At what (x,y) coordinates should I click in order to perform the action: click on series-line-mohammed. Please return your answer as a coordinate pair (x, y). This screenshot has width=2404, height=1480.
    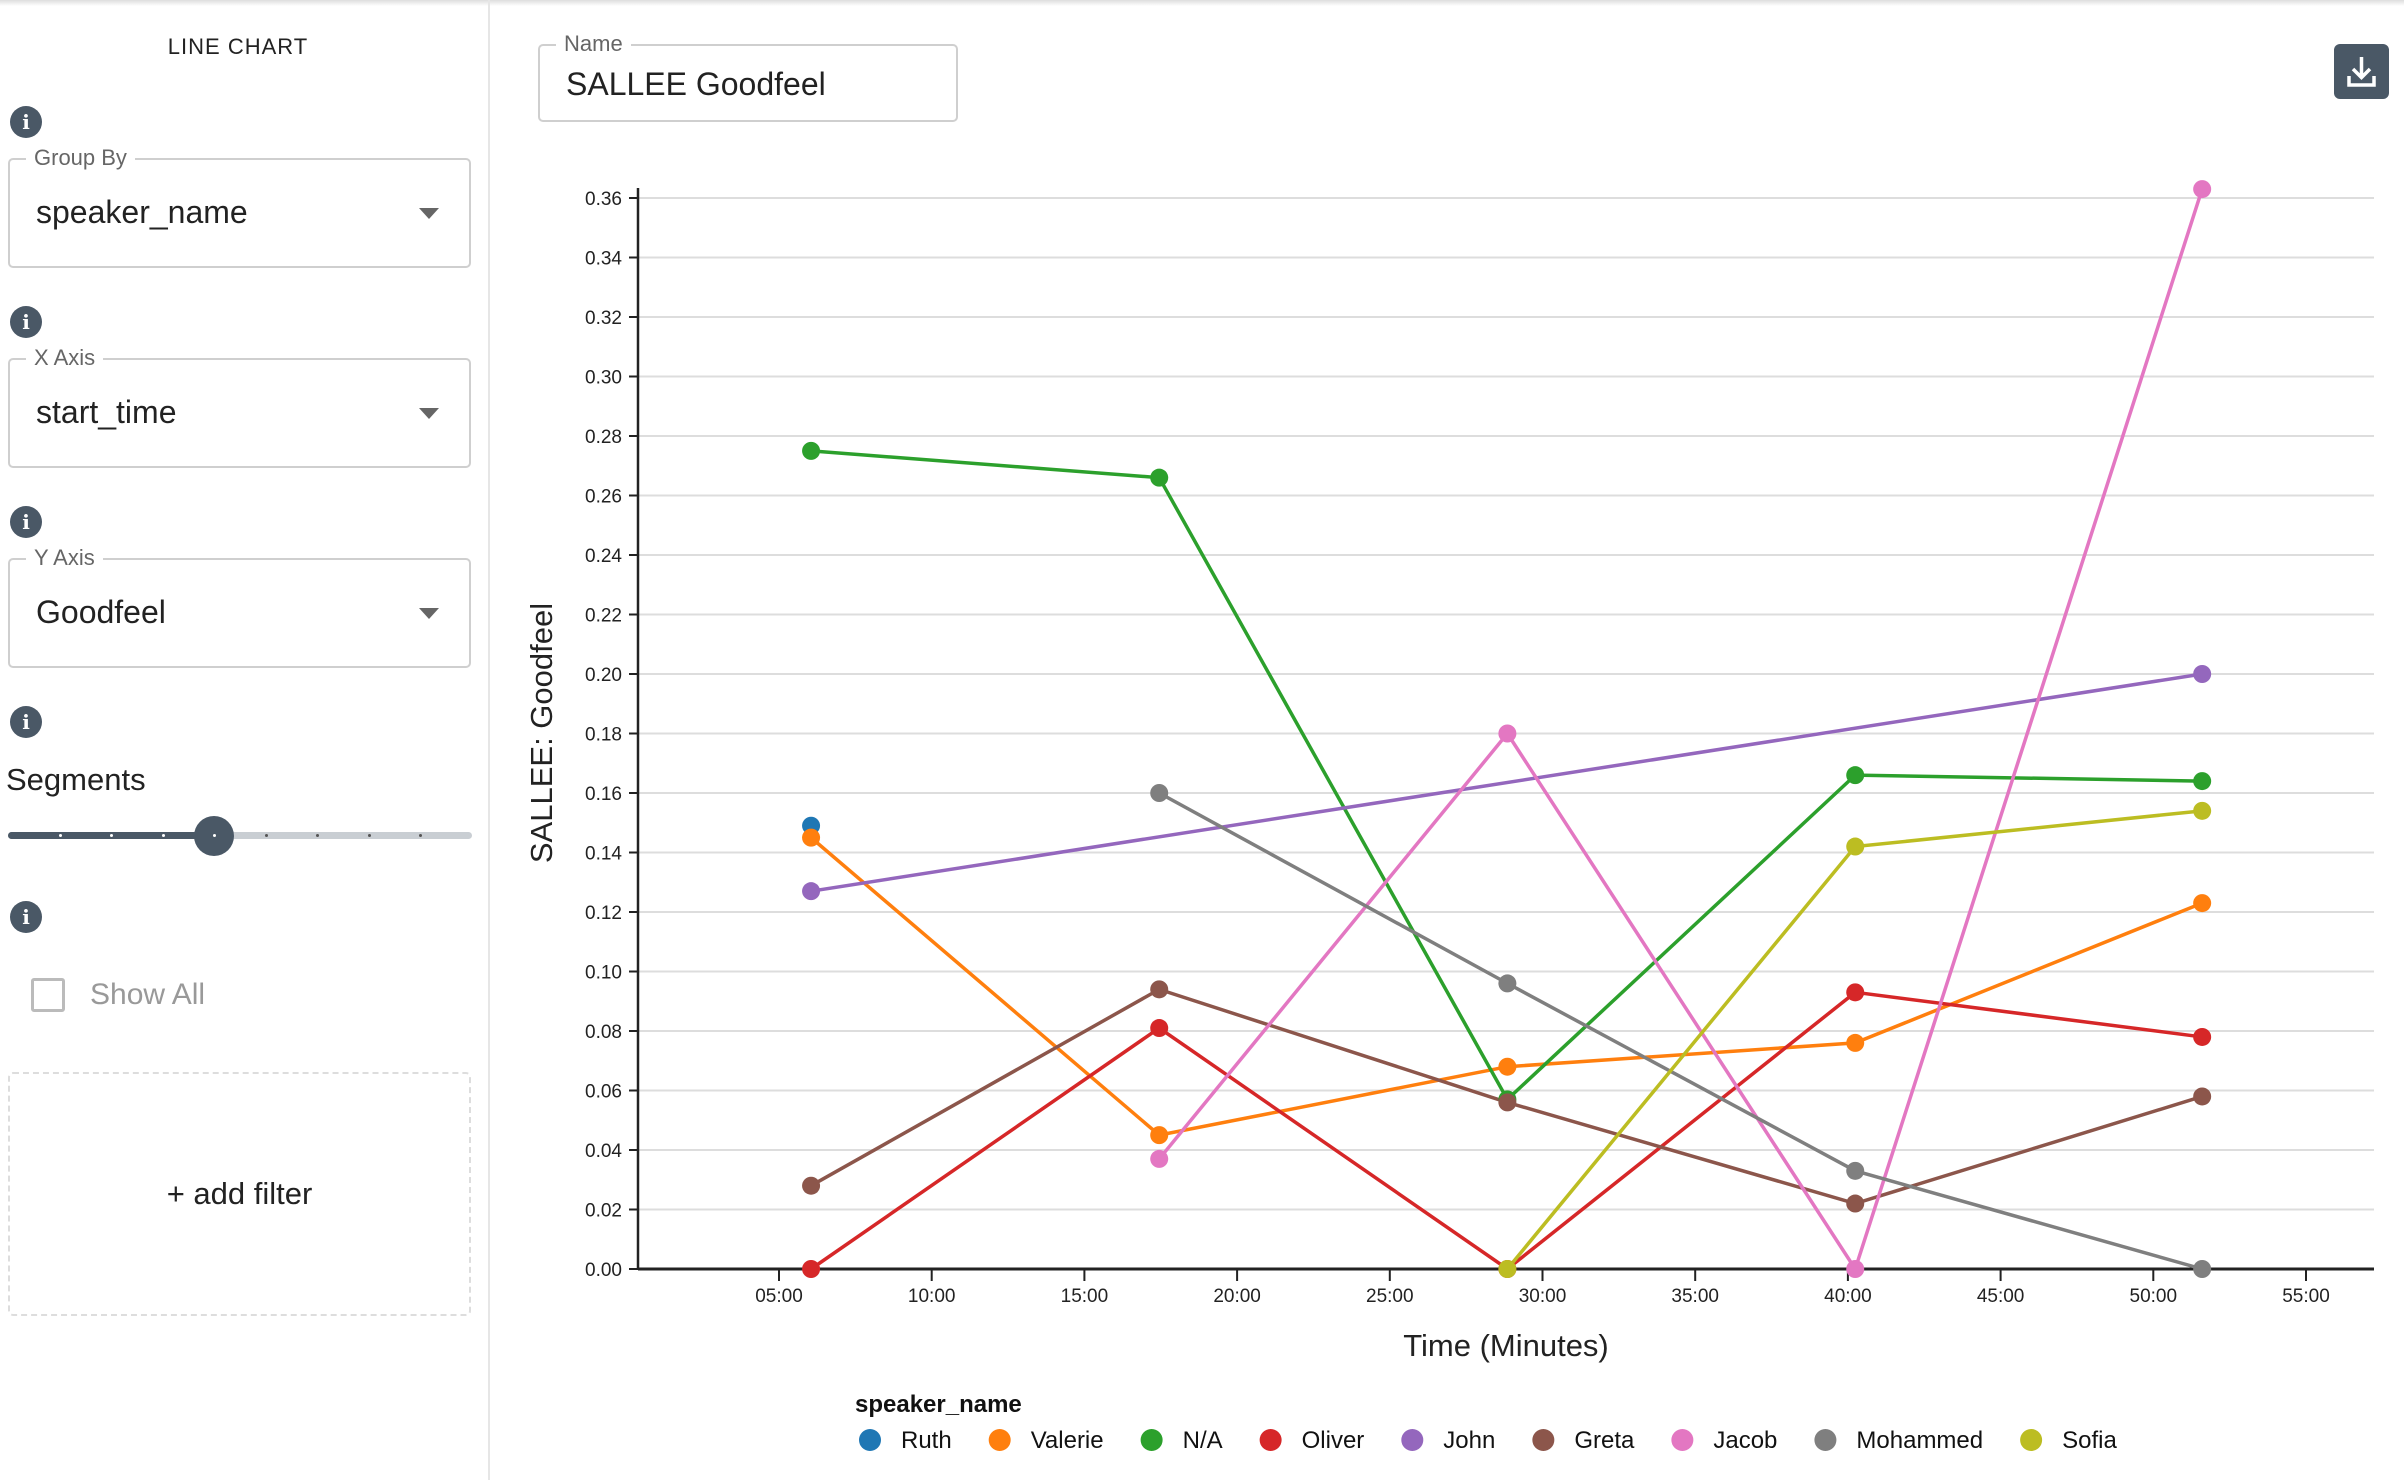
    Looking at the image, I should click on (1680, 1031).